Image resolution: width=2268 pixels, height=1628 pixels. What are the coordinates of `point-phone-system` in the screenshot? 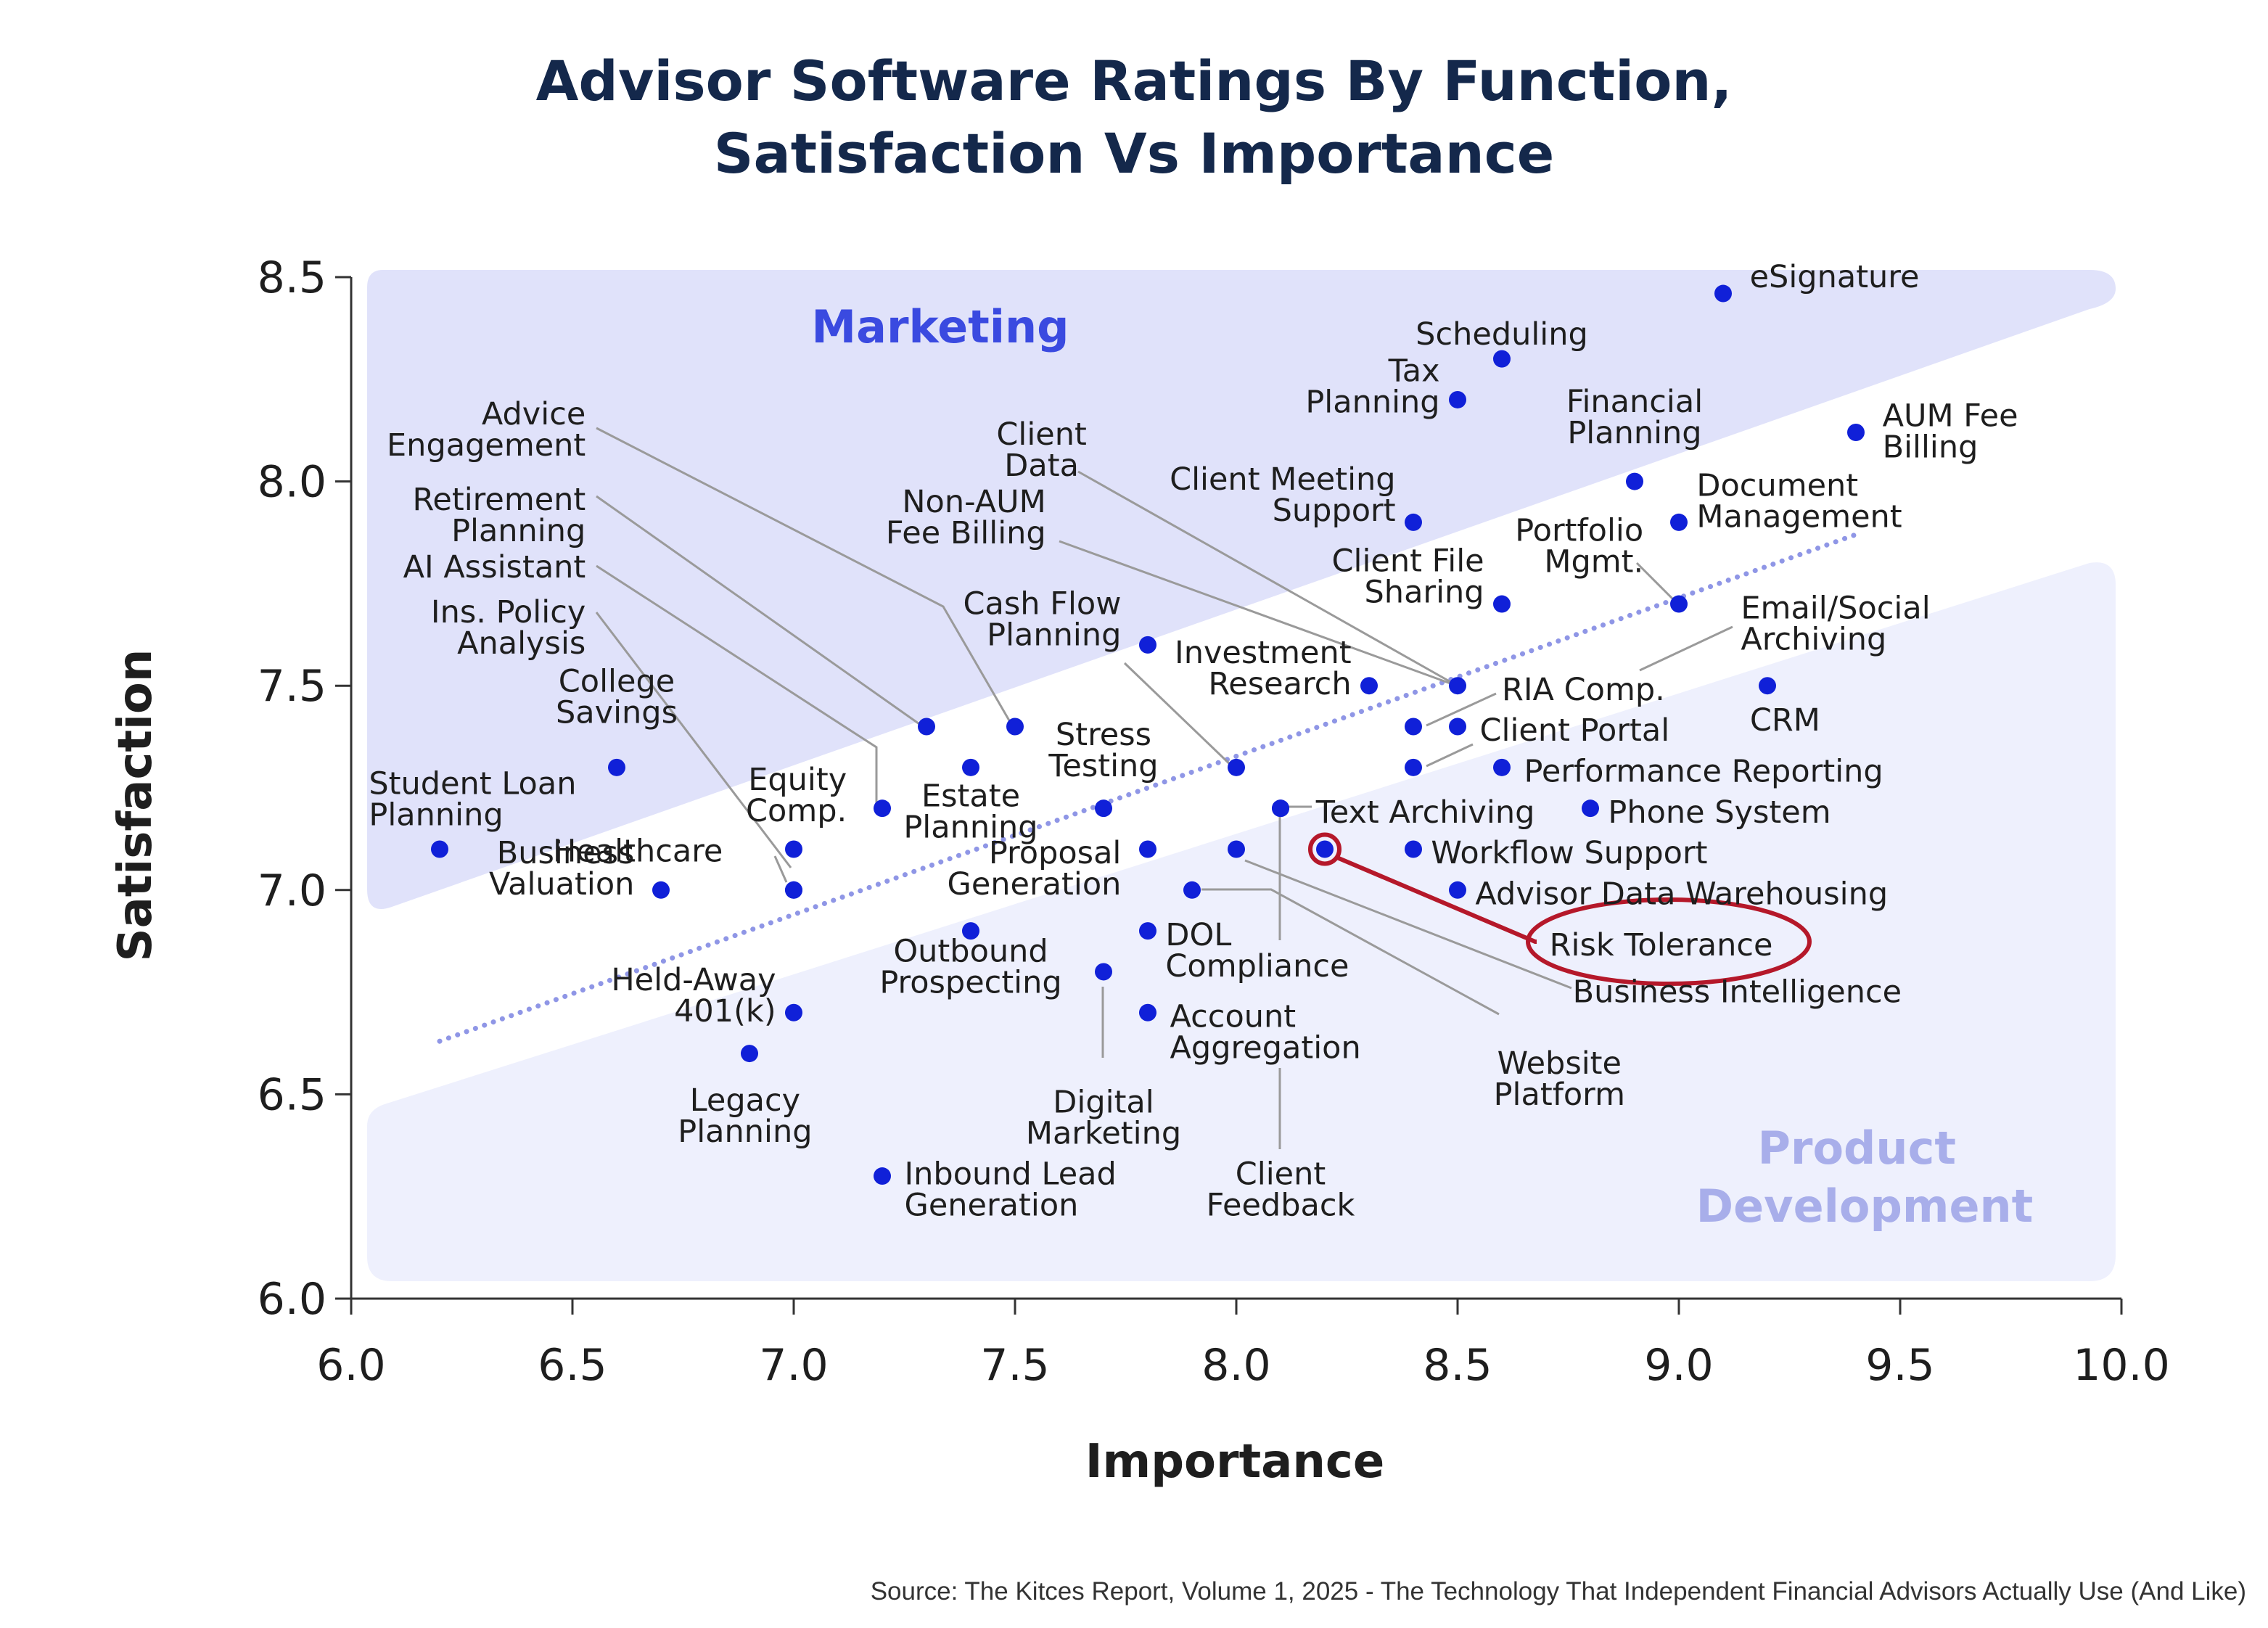 It's located at (1591, 808).